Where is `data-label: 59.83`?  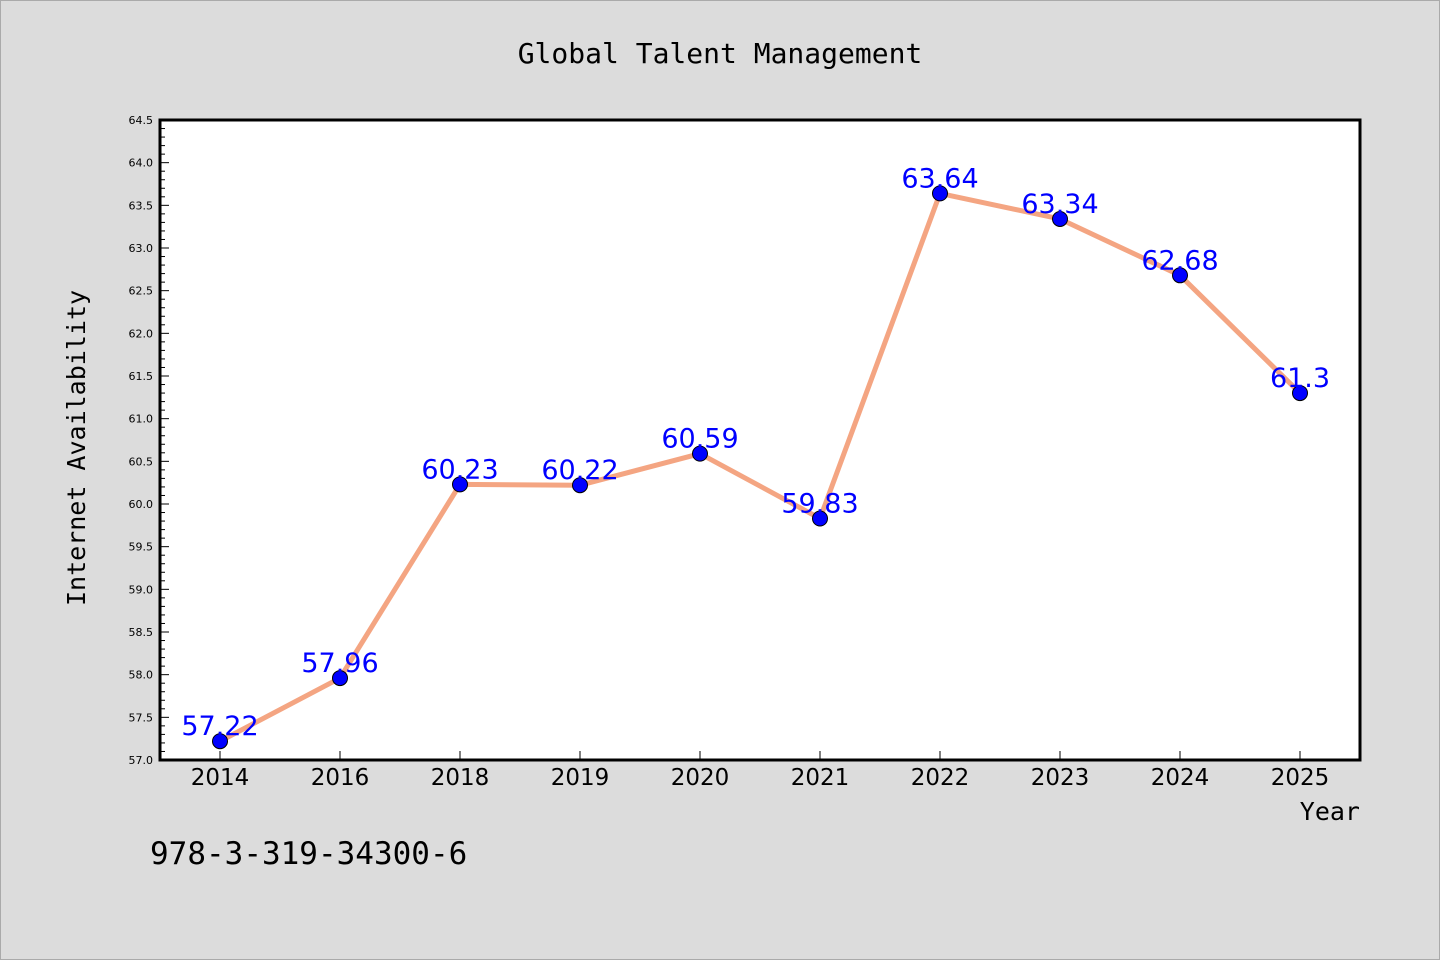 data-label: 59.83 is located at coordinates (819, 504).